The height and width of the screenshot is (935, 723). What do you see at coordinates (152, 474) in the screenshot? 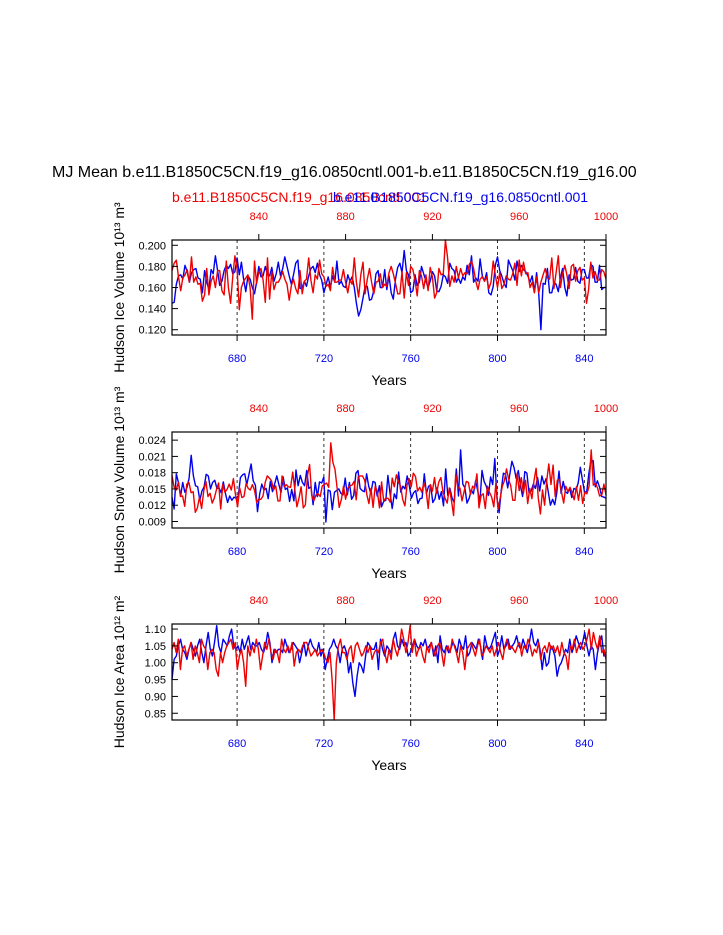
I see `y-tick-label: 0.018` at bounding box center [152, 474].